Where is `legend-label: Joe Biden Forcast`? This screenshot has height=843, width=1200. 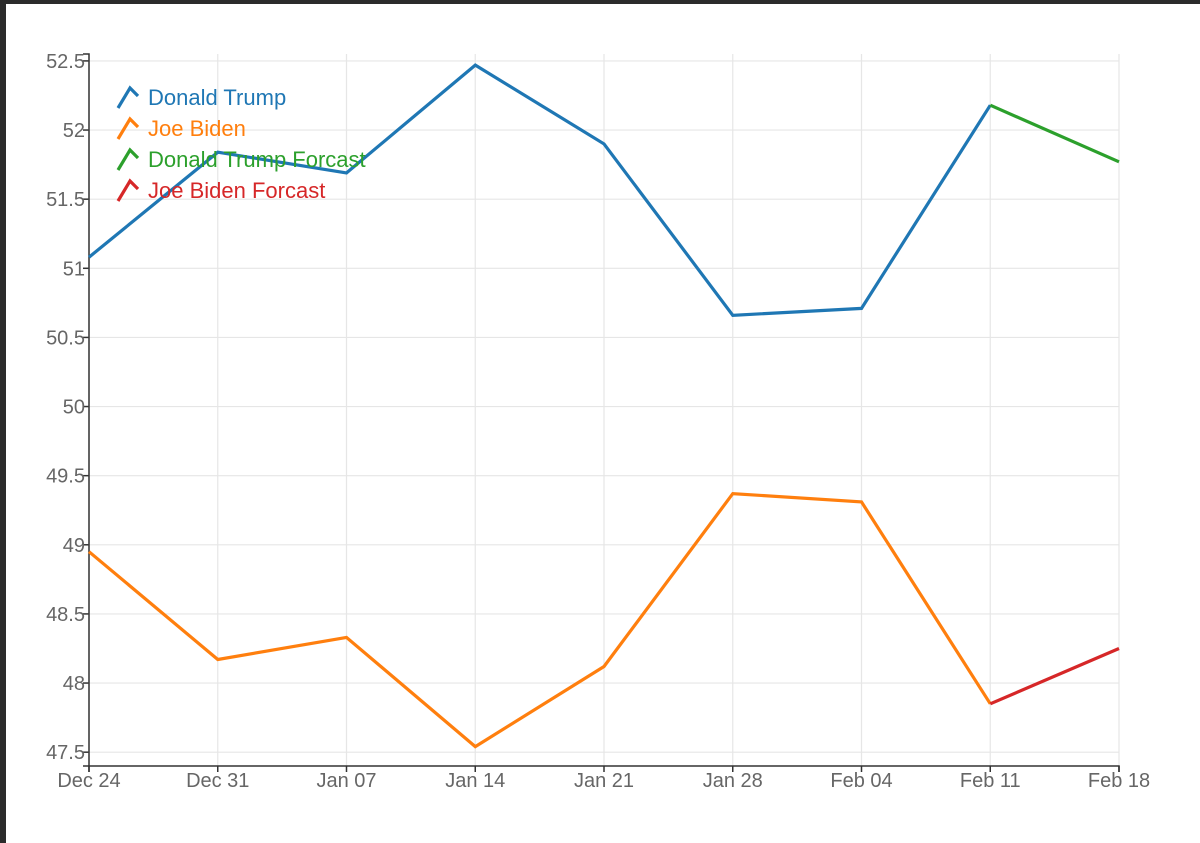
legend-label: Joe Biden Forcast is located at coordinates (236, 190).